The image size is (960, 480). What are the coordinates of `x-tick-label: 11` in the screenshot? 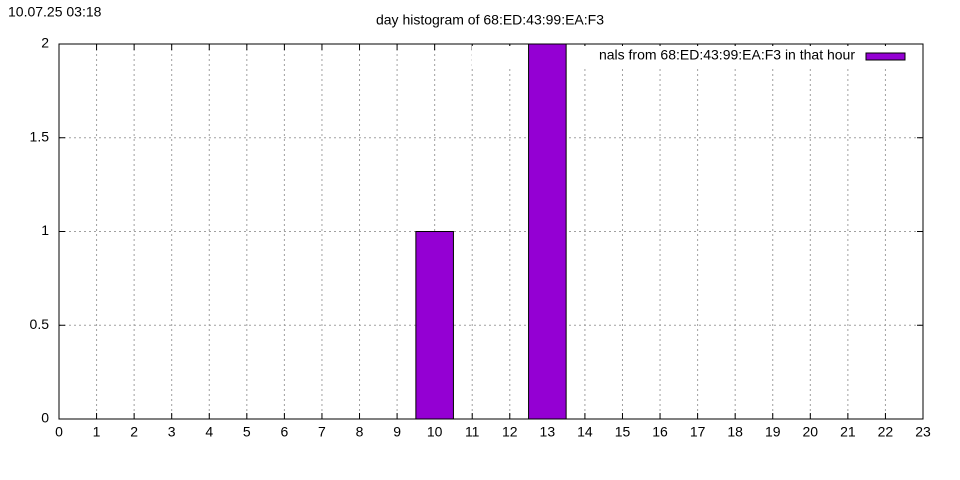 It's located at (472, 432).